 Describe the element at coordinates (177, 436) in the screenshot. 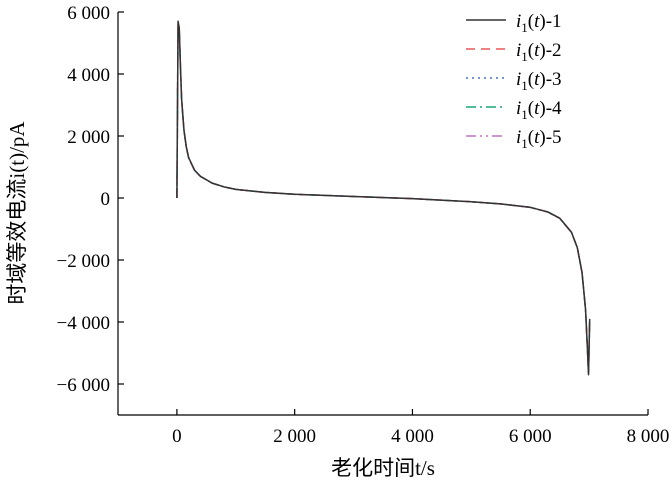

I see `x-tick-label: 0` at that location.